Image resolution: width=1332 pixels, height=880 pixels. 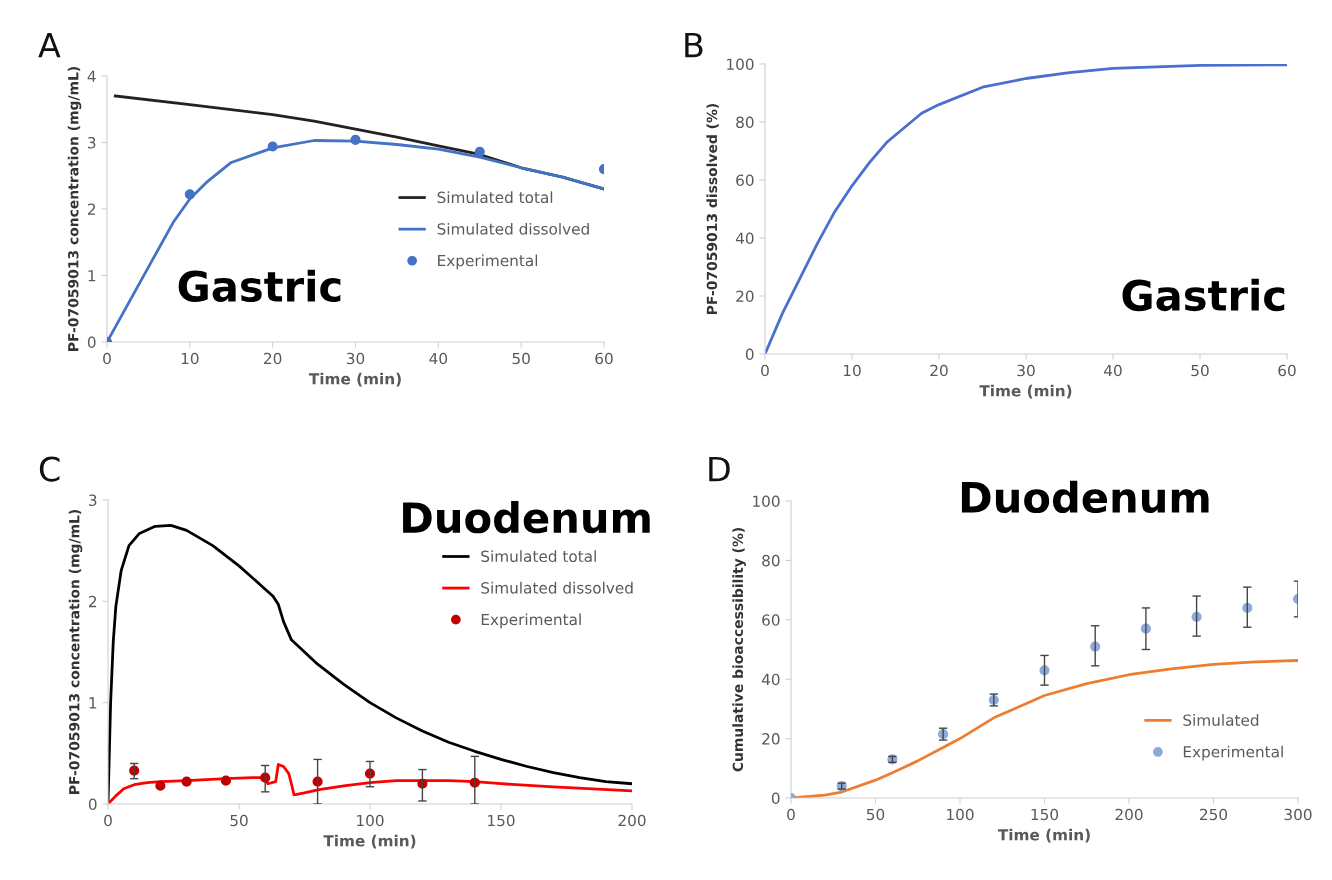 I want to click on x-tick-label: 250, so click(x=1214, y=814).